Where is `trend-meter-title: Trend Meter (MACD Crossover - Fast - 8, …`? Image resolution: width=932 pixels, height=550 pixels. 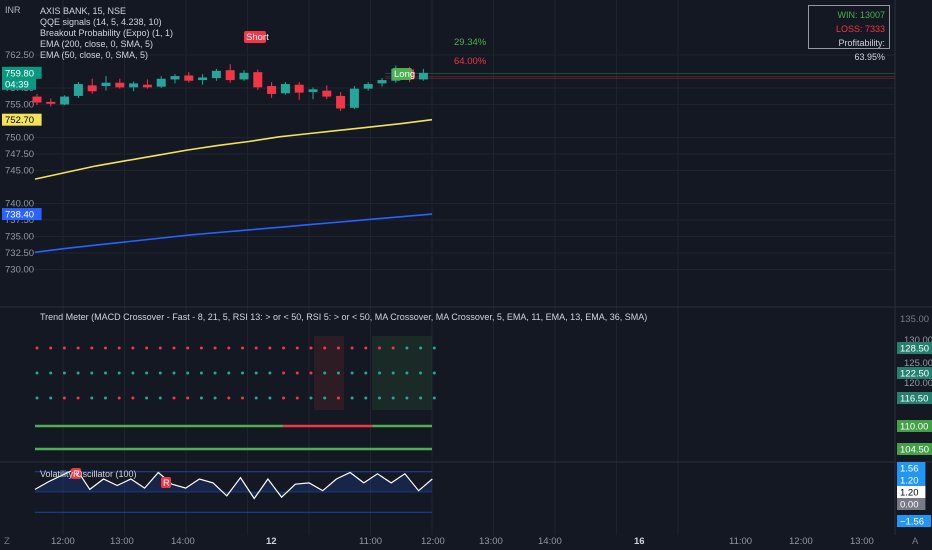 trend-meter-title: Trend Meter (MACD Crossover - Fast - 8, … is located at coordinates (344, 317).